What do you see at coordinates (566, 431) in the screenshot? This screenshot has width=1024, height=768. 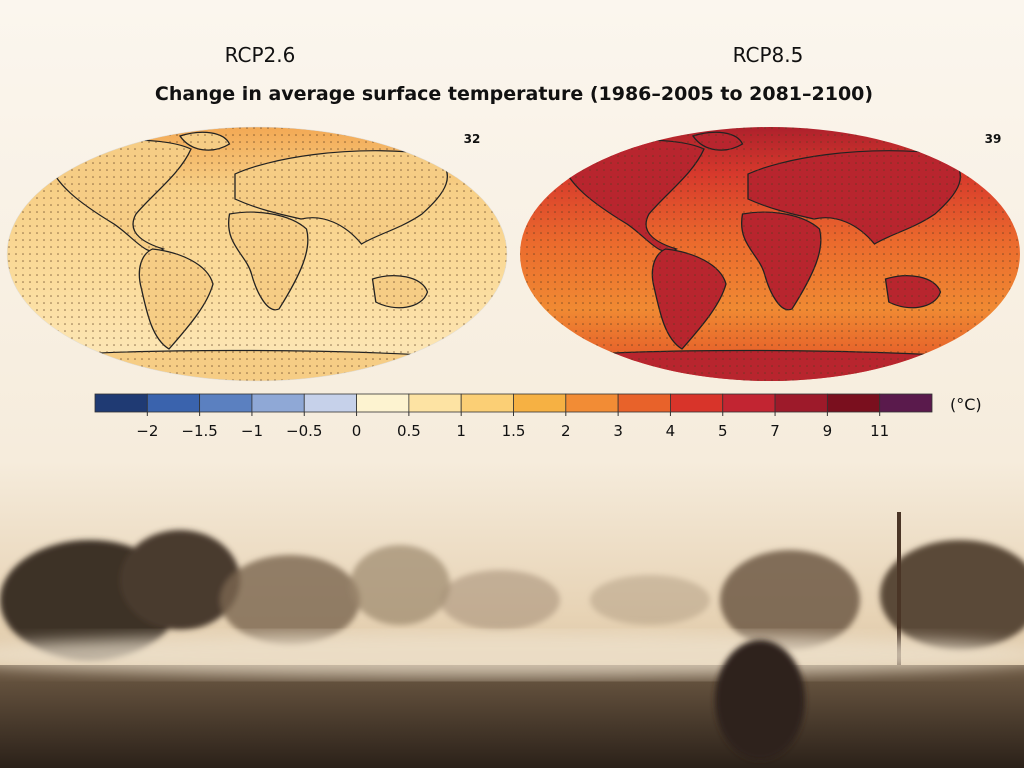 I see `tick-label: 2` at bounding box center [566, 431].